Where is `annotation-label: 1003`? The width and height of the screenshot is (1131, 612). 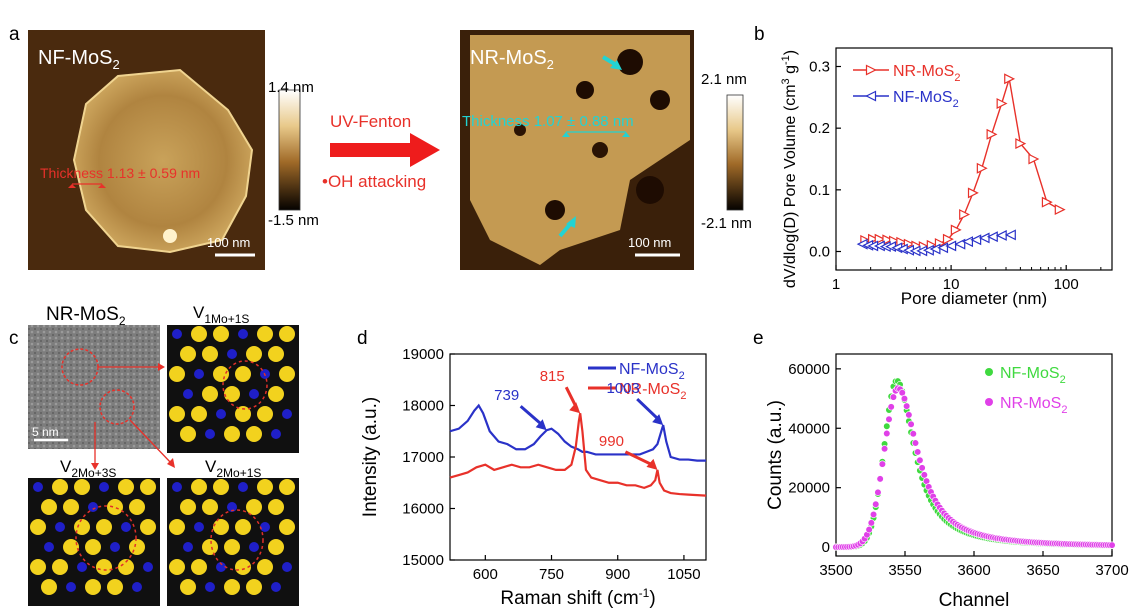
annotation-label: 1003 is located at coordinates (622, 388).